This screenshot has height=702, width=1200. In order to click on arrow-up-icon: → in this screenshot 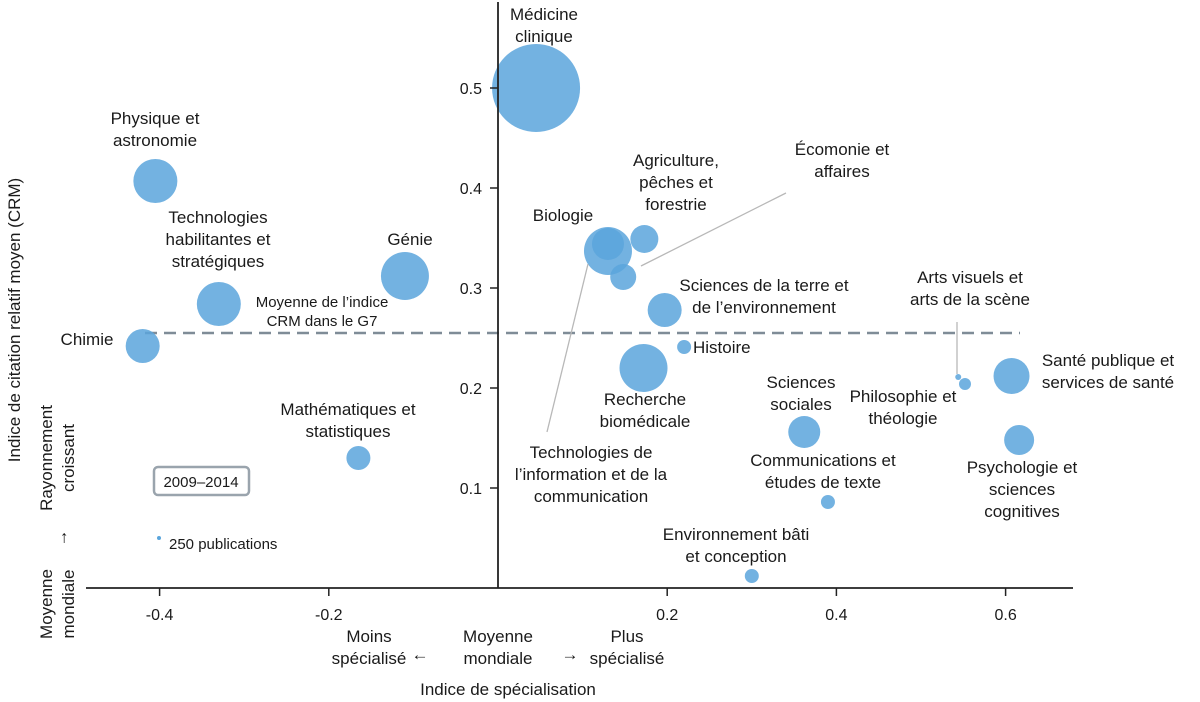, I will do `click(61, 538)`.